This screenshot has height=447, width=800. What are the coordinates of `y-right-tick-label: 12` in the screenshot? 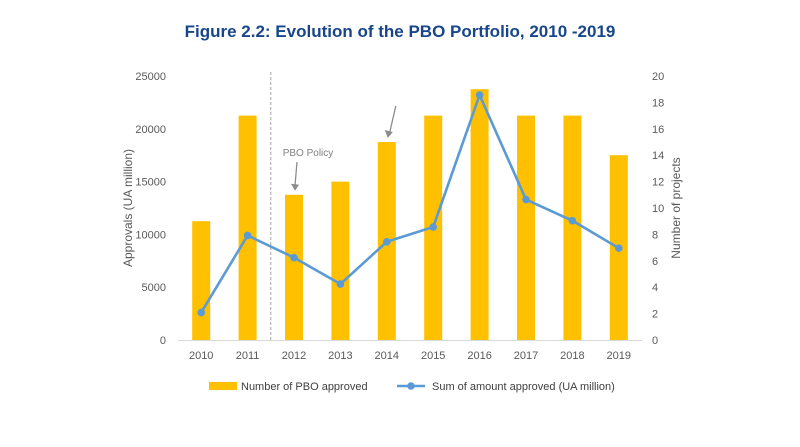 It's located at (658, 183).